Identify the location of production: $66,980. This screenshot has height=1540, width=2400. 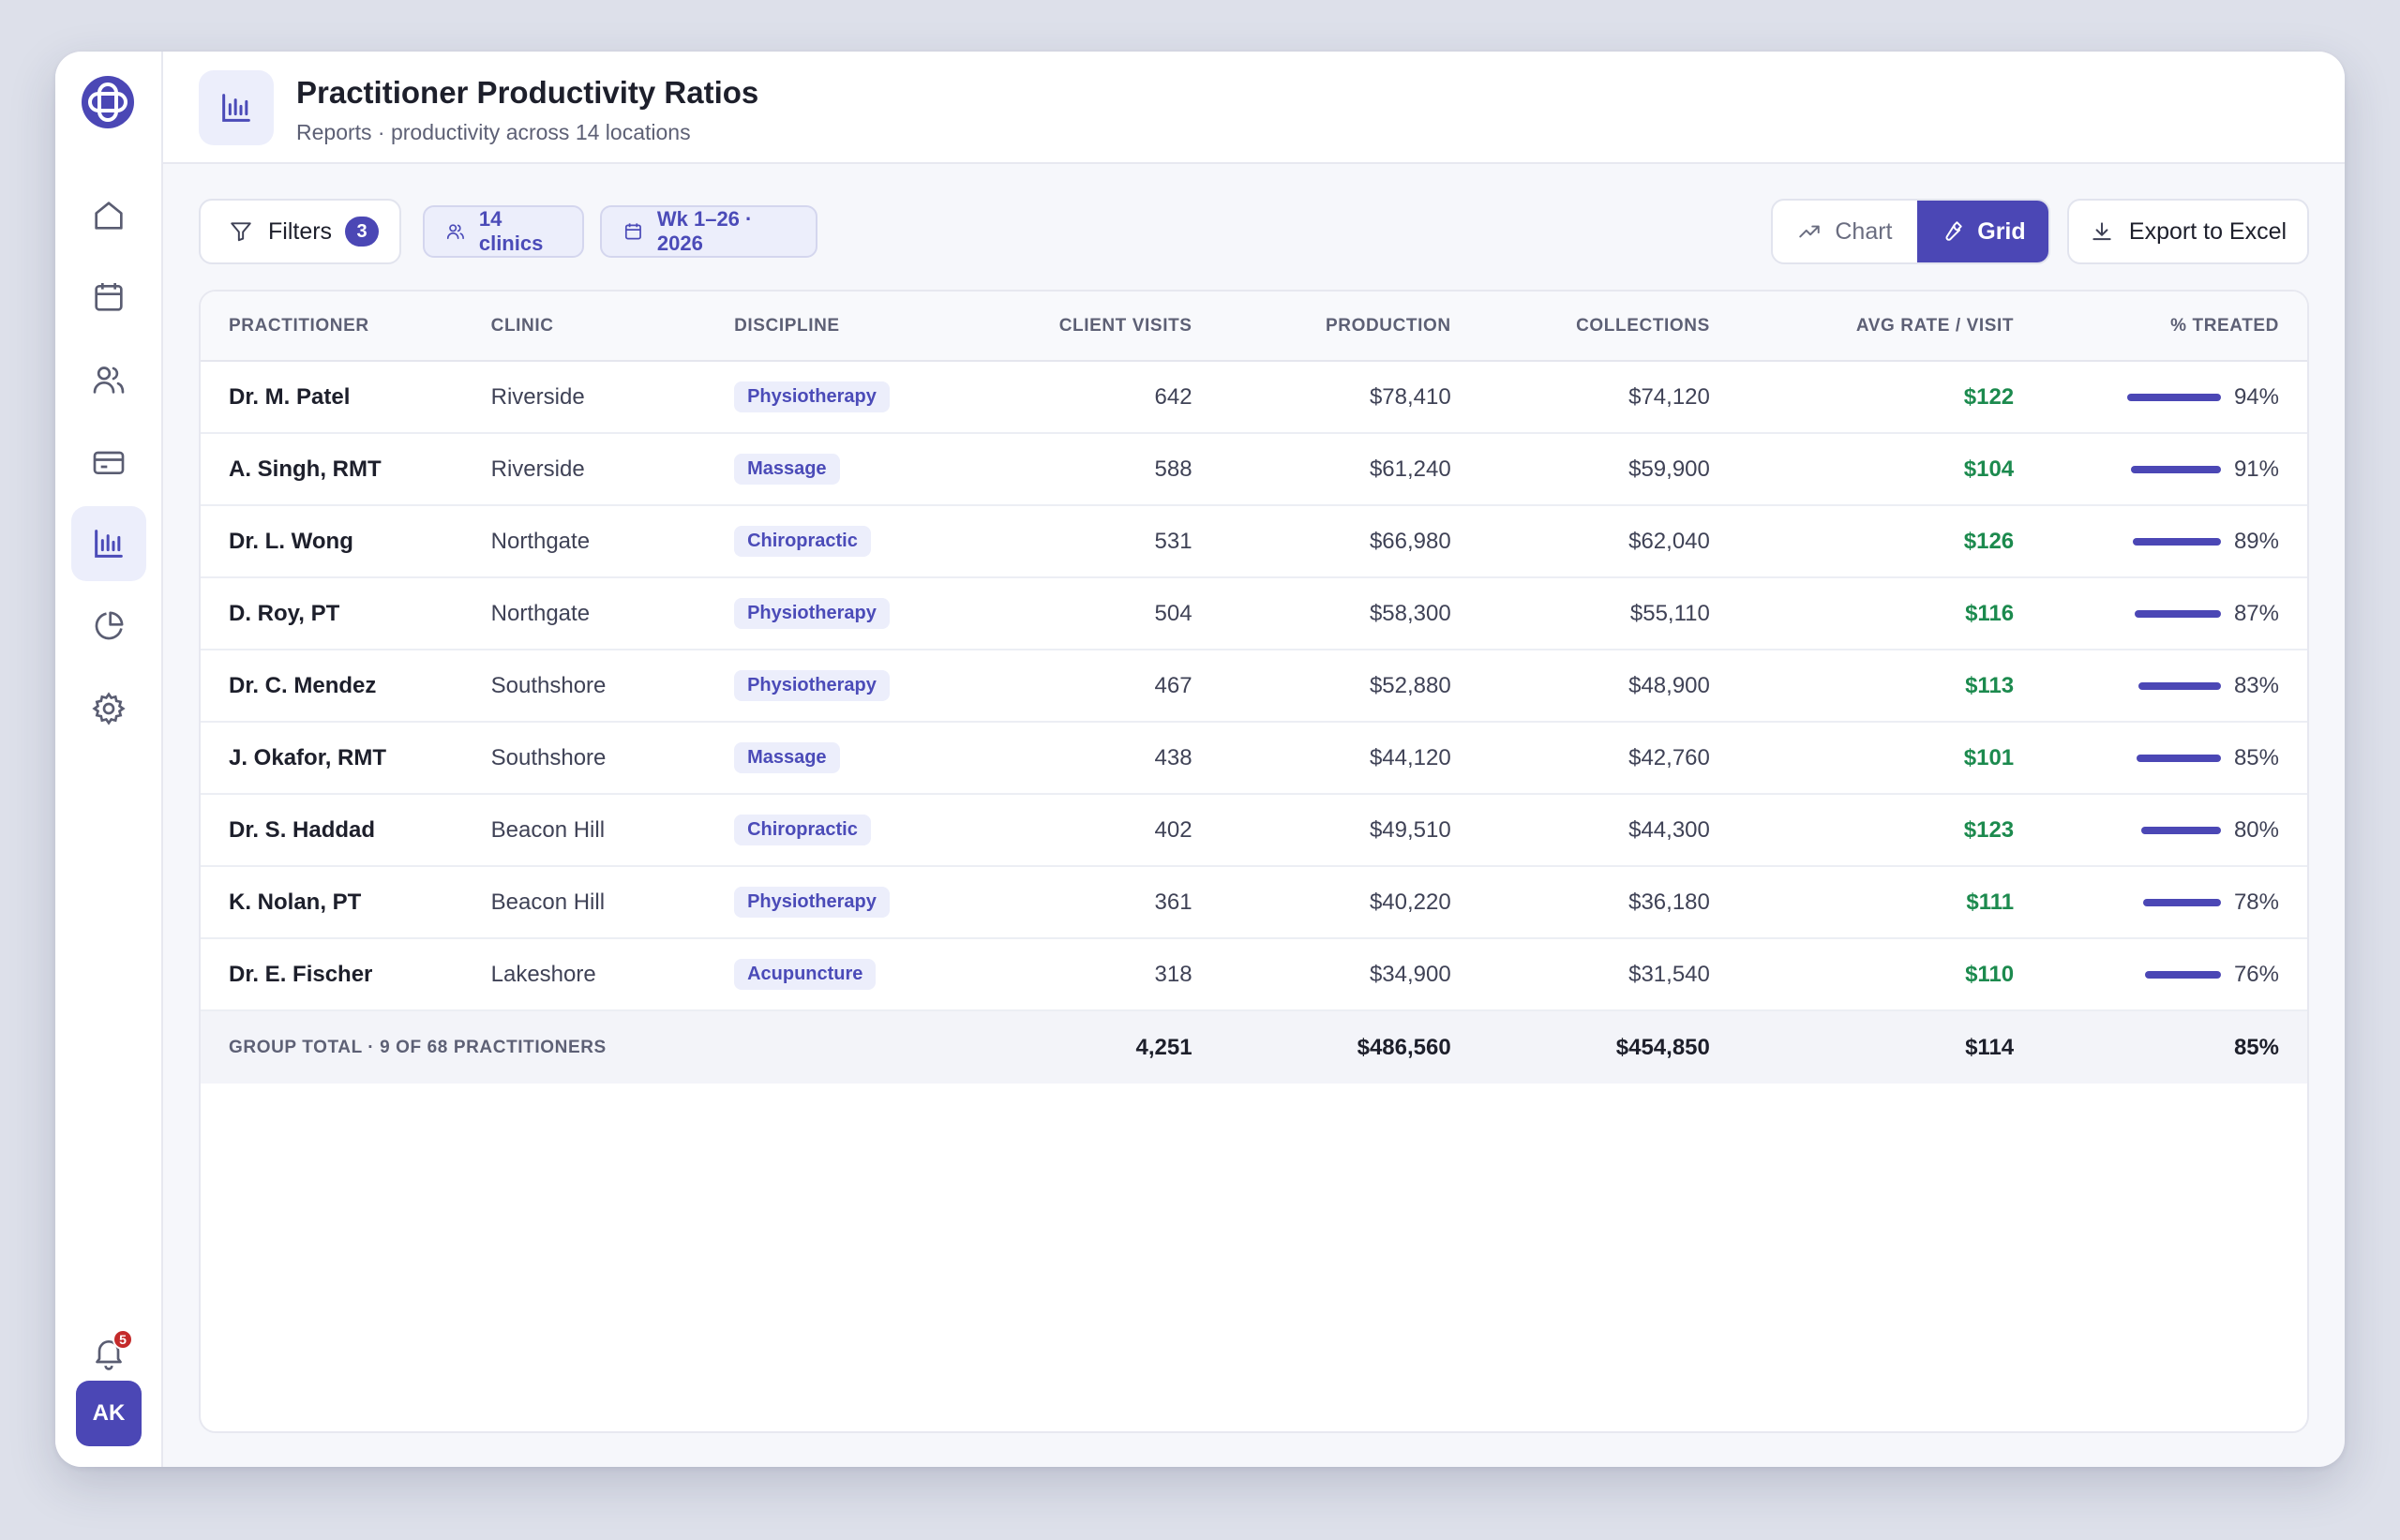
(1321, 542).